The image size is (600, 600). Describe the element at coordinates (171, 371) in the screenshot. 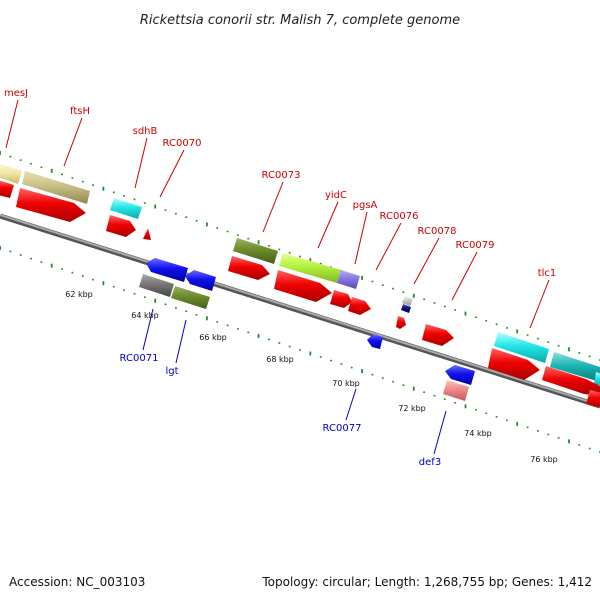

I see `reverse-gene-label: lgt` at that location.